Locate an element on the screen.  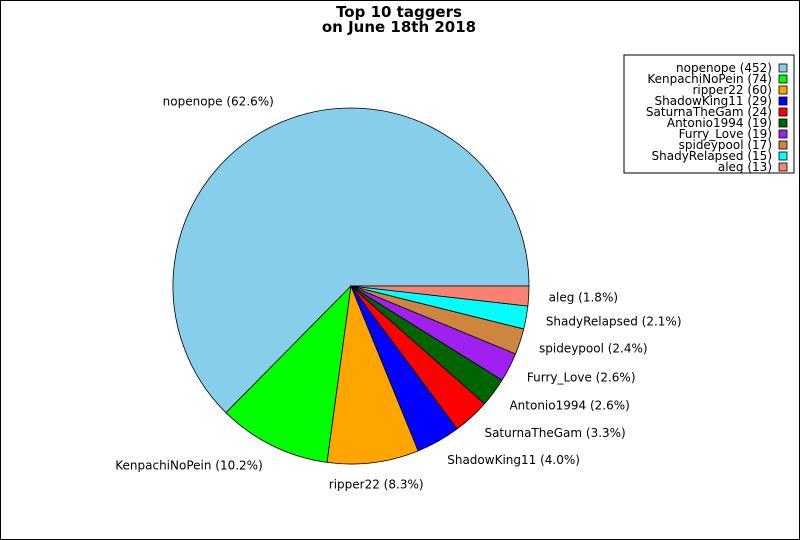
legend-label-furry_love: Furry_Love (19) is located at coordinates (725, 134).